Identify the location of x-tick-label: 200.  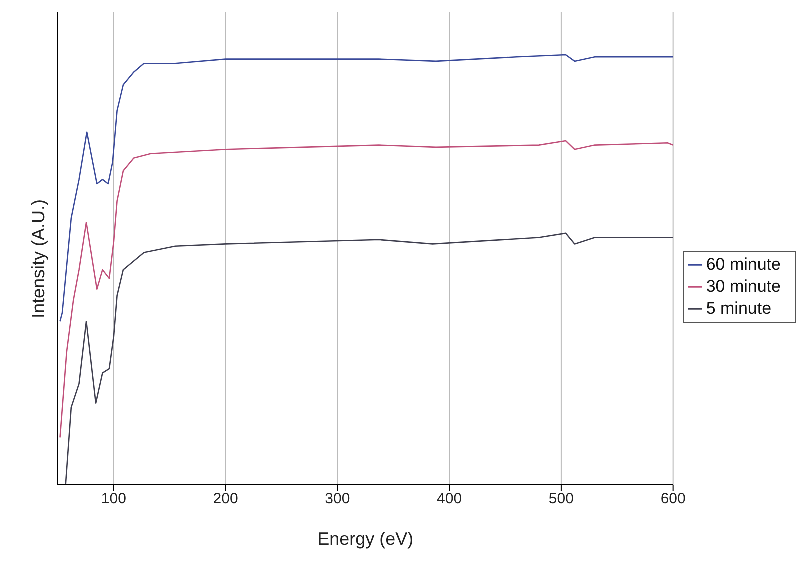
(225, 499).